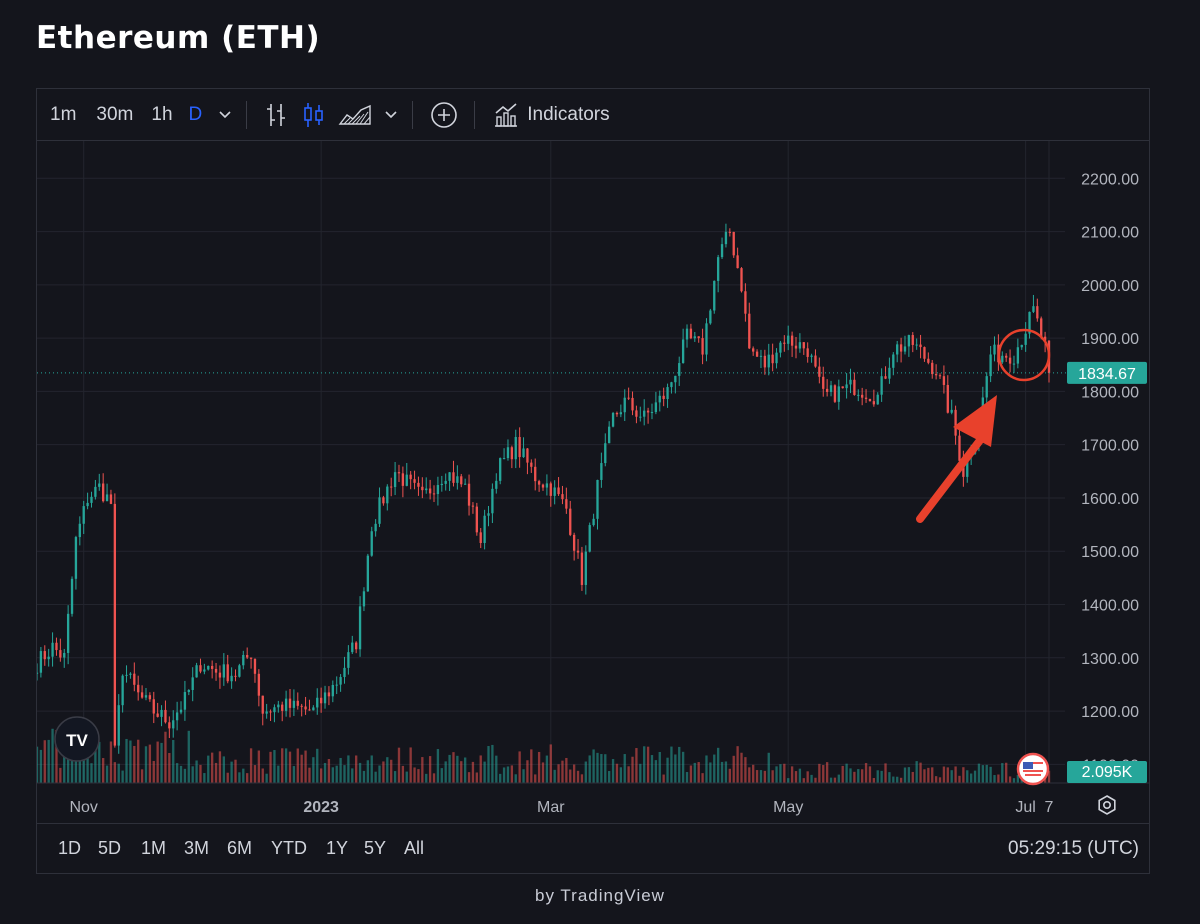 This screenshot has height=924, width=1200. Describe the element at coordinates (506, 115) in the screenshot. I see `indicators-icon` at that location.